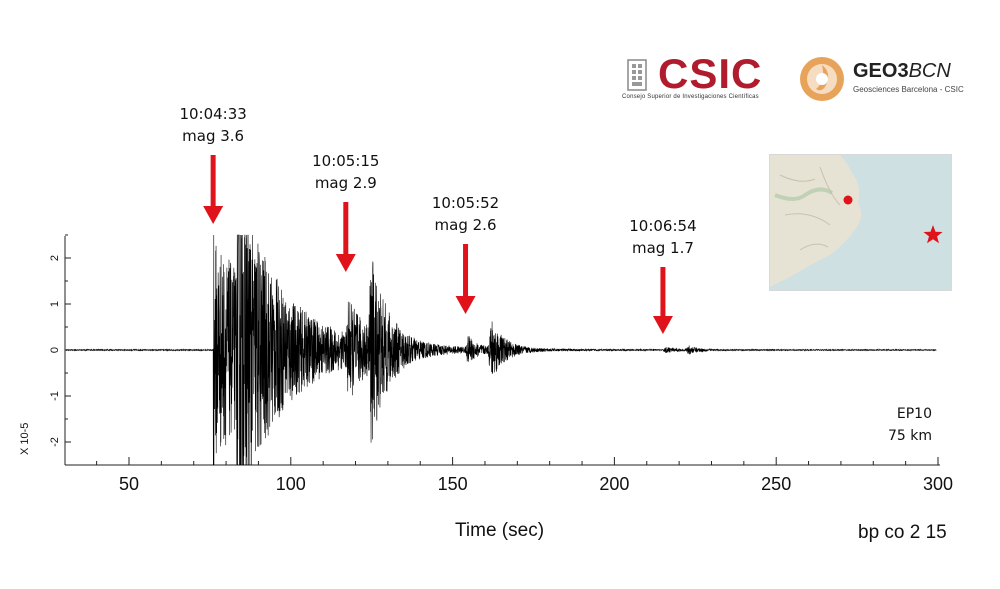 This screenshot has height=589, width=1000. Describe the element at coordinates (848, 200) in the screenshot. I see `station-marker-icon` at that location.